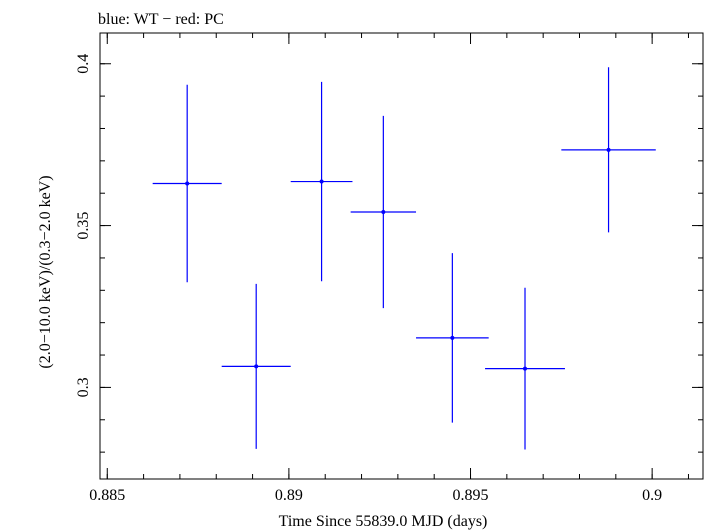 This screenshot has width=705, height=532. Describe the element at coordinates (161, 19) in the screenshot. I see `chart-title: blue: WT − red: PC` at that location.